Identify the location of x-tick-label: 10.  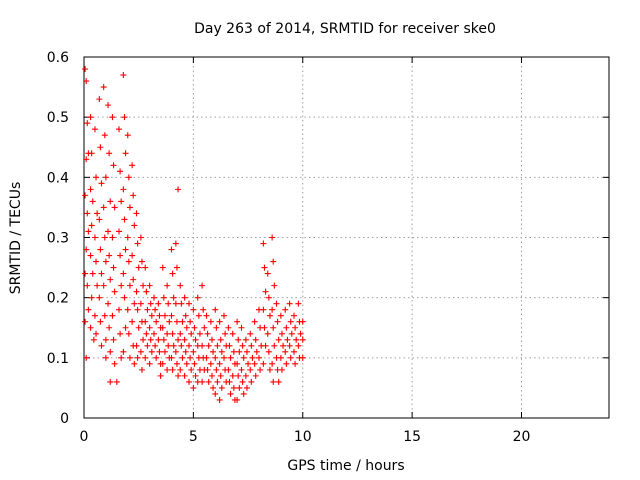
(303, 437).